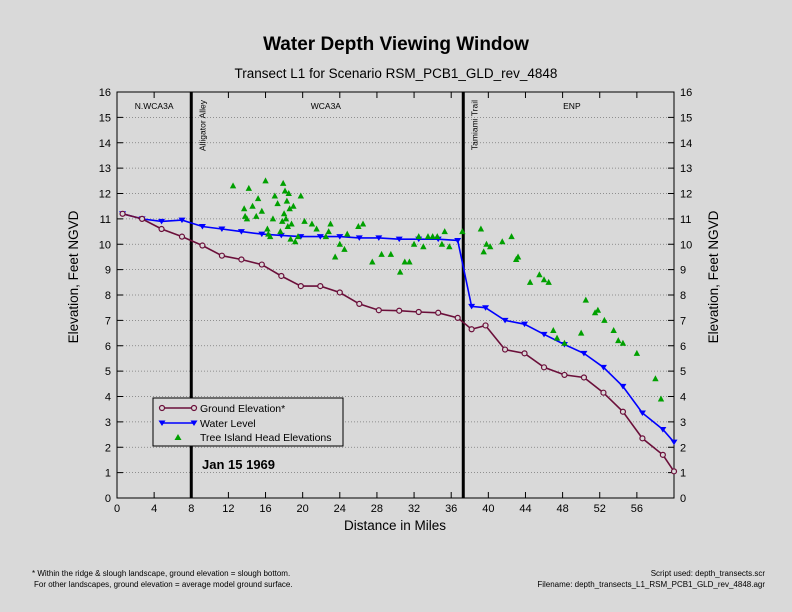  What do you see at coordinates (686, 118) in the screenshot?
I see `y-tick-label-right: 15` at bounding box center [686, 118].